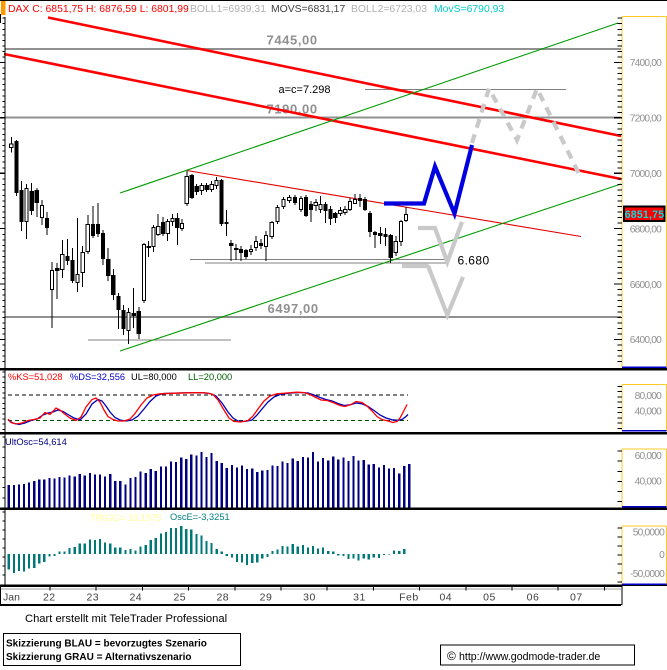  What do you see at coordinates (445, 598) in the screenshot?
I see `svg-text: 04` at bounding box center [445, 598].